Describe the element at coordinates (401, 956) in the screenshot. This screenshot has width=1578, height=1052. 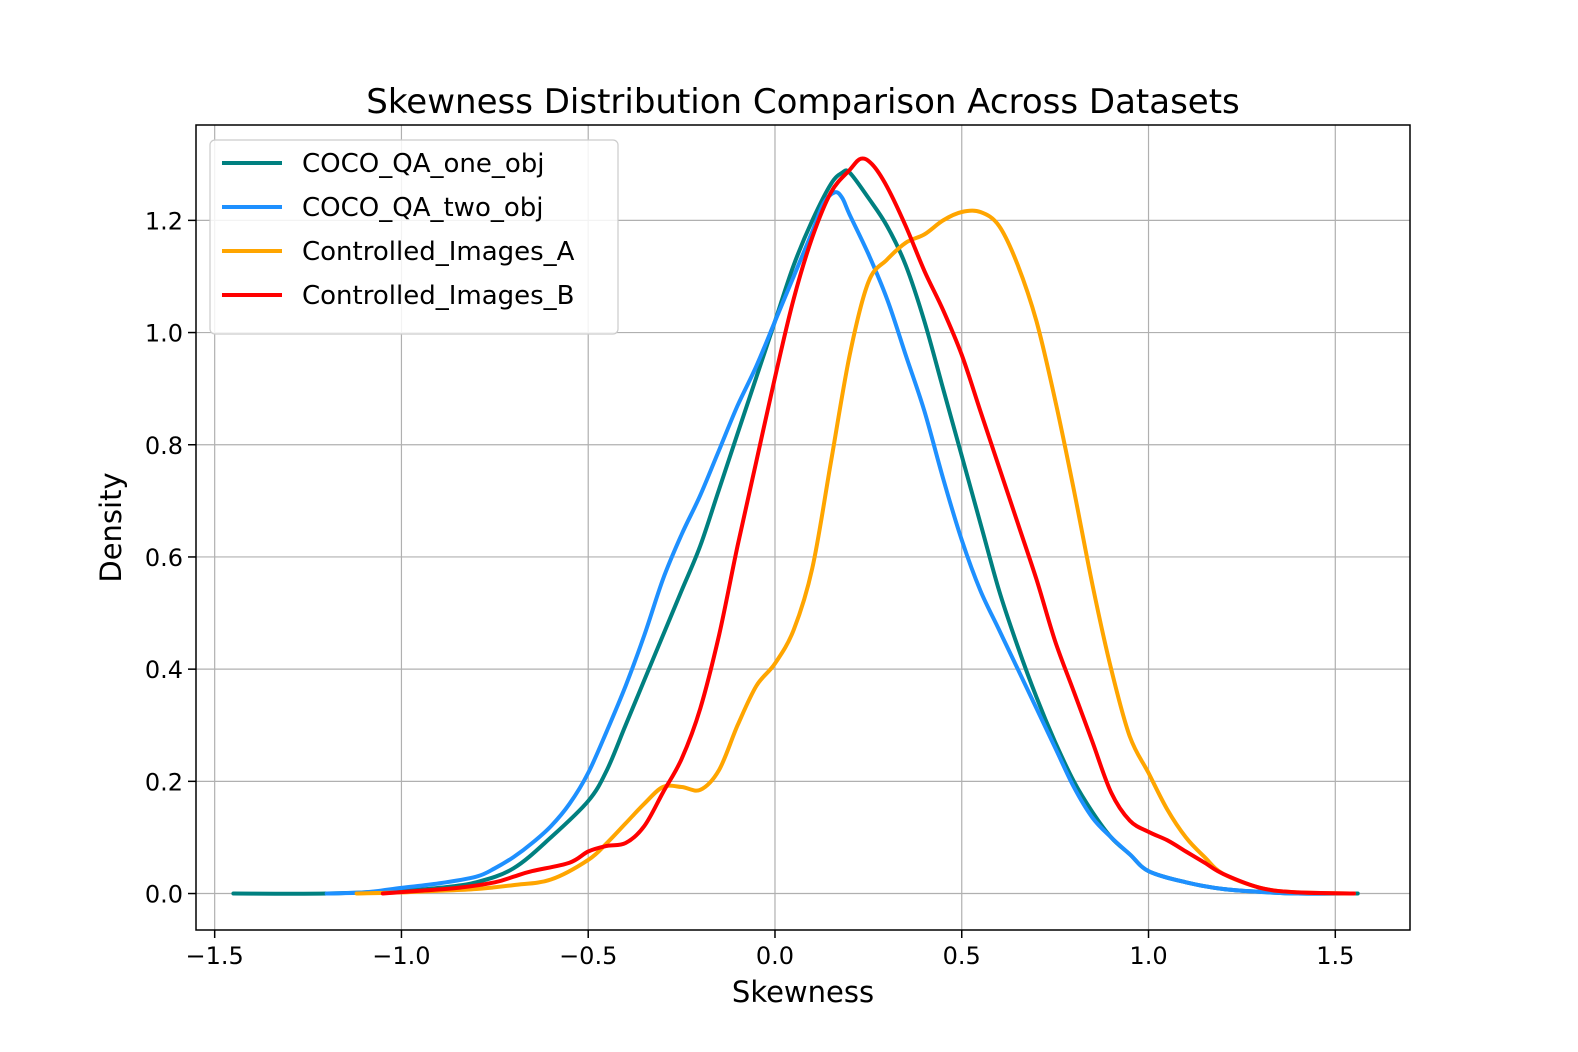
I see `x-tick-label: −1.0` at that location.